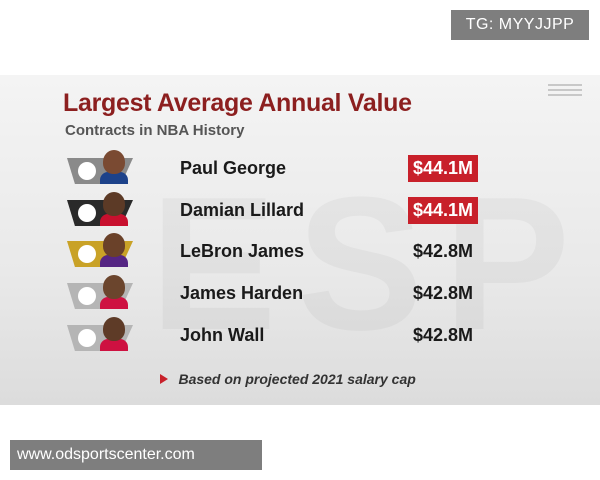  I want to click on player-name: Paul George, so click(233, 168).